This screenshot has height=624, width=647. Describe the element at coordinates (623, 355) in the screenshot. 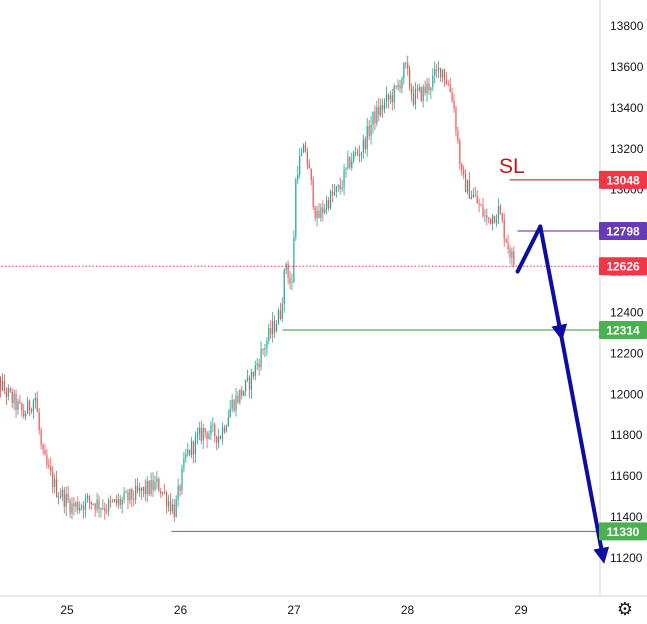

I see `badge-layer: 13048 12798 12626 12314 11330` at that location.